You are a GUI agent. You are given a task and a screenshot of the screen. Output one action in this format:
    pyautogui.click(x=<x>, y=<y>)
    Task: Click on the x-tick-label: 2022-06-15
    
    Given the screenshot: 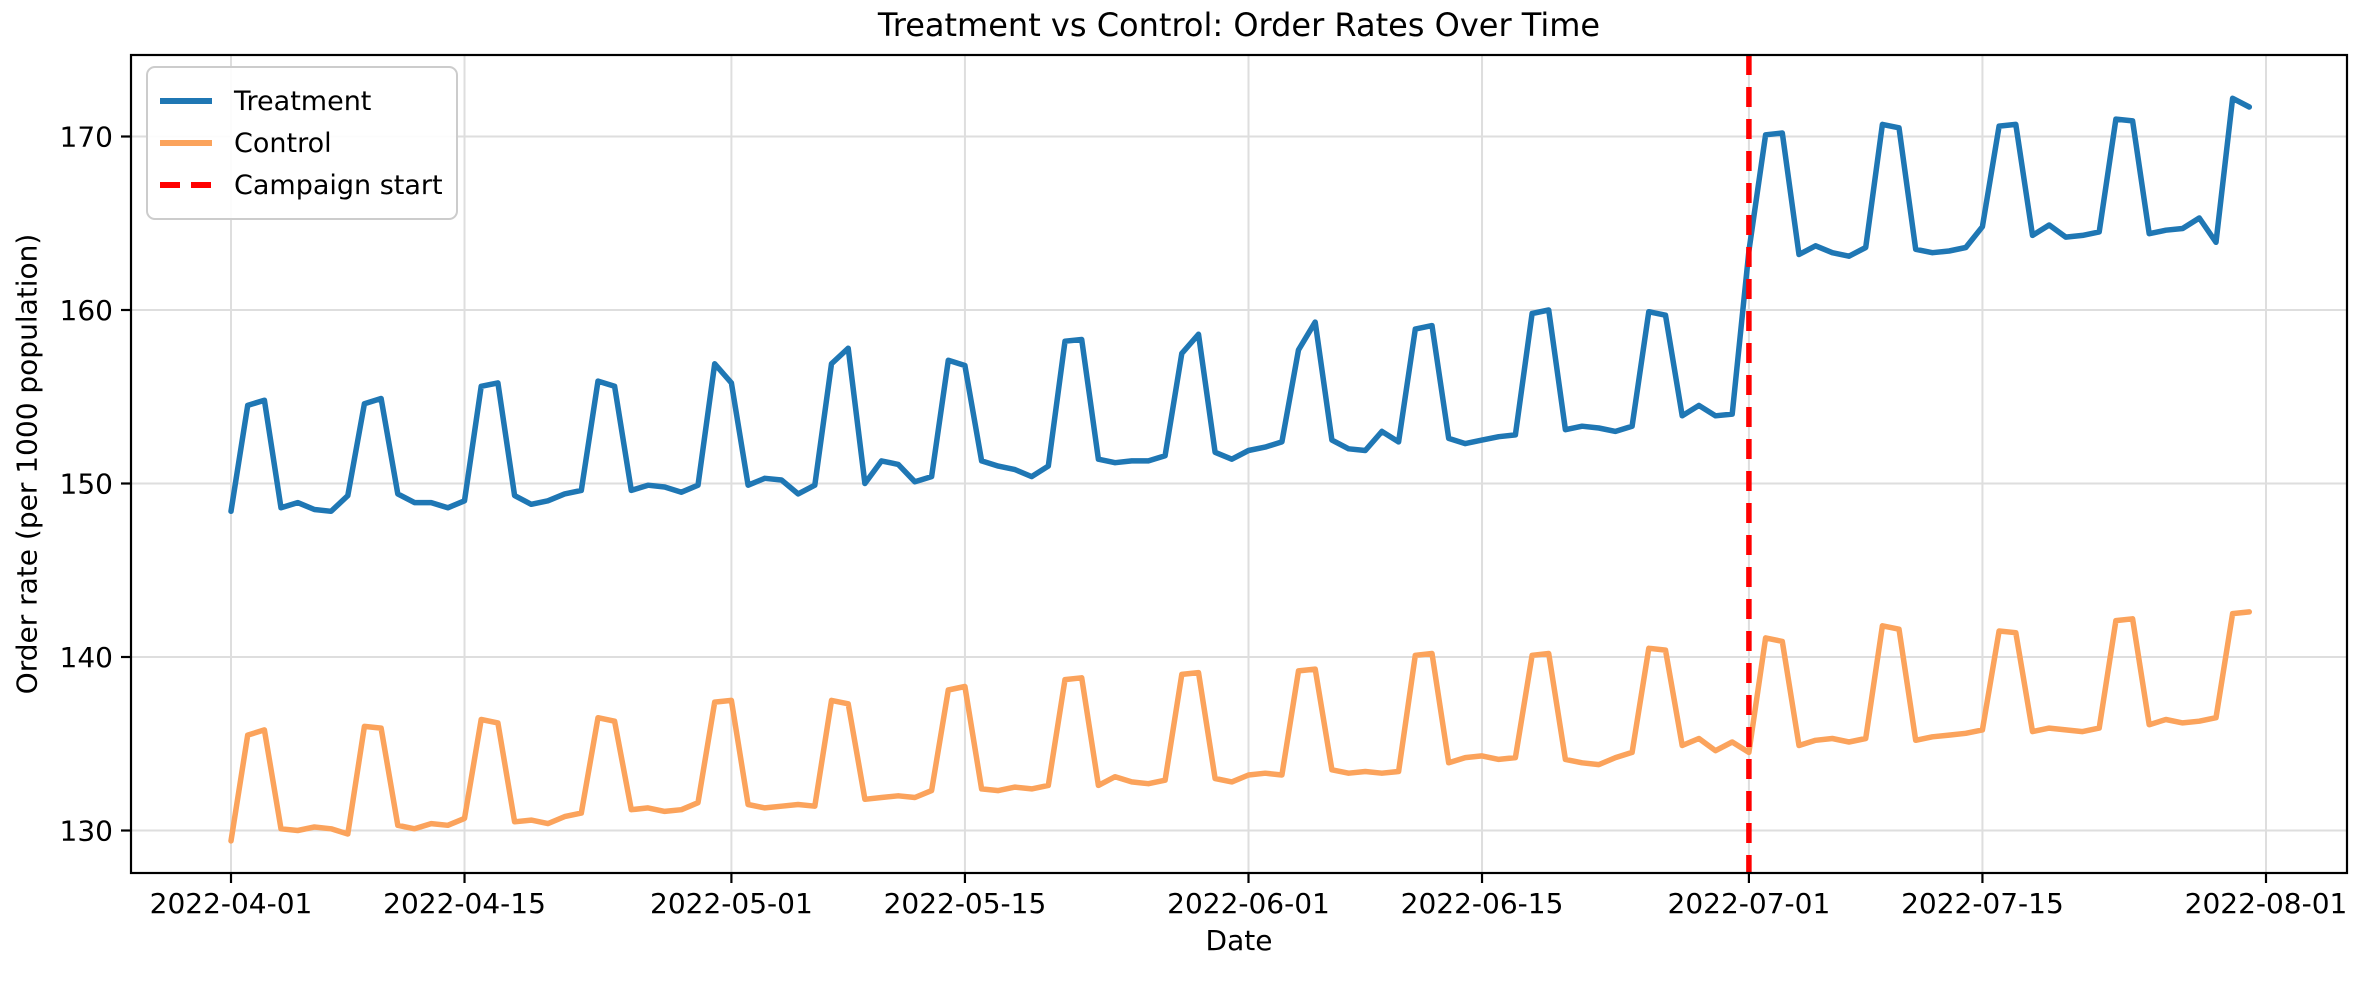 What is the action you would take?
    pyautogui.click(x=1482, y=903)
    